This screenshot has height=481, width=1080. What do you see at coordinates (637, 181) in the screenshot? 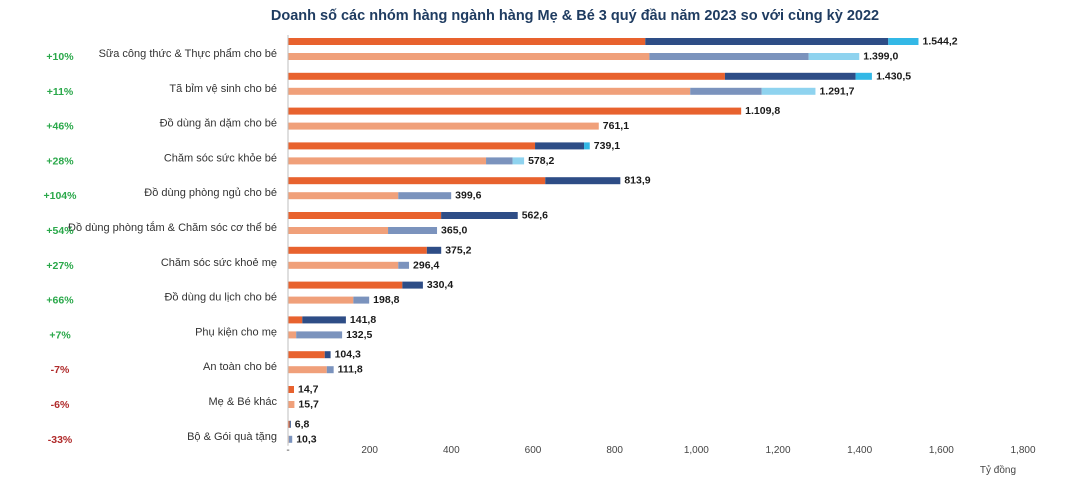
I see `value-label-2023-4: 813,9` at bounding box center [637, 181].